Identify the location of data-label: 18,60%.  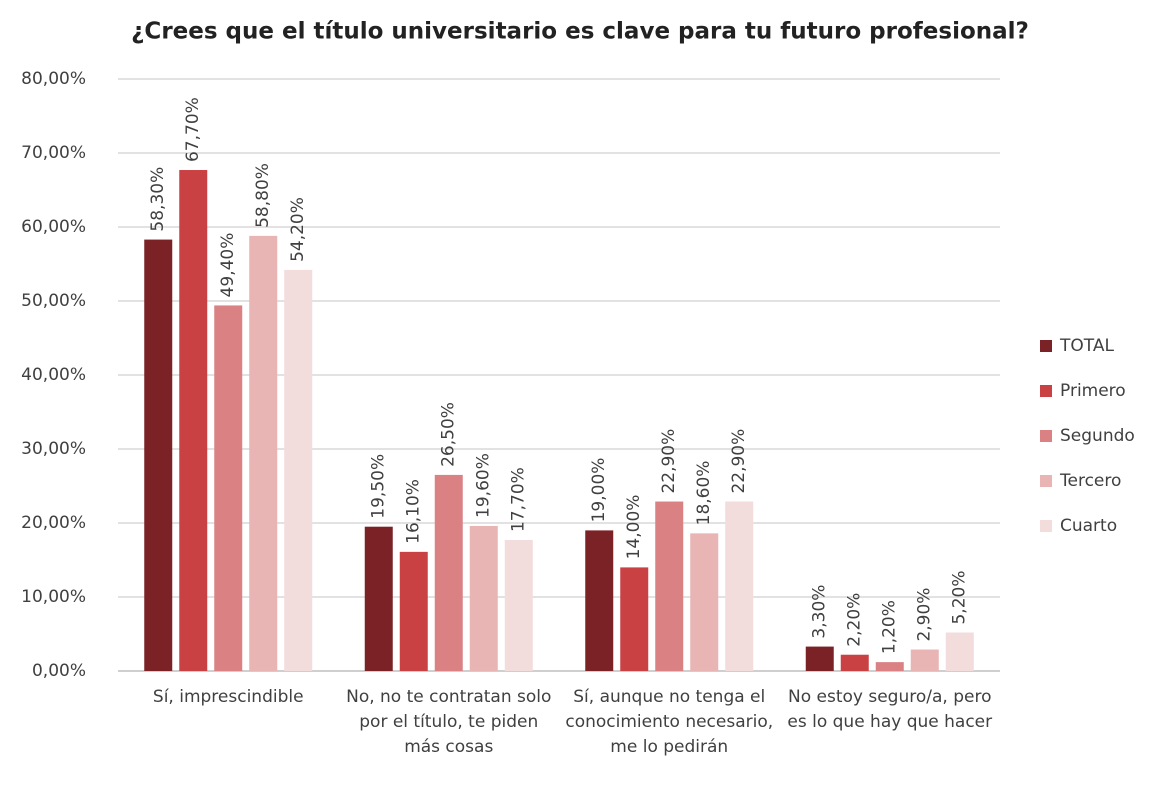
(704, 493).